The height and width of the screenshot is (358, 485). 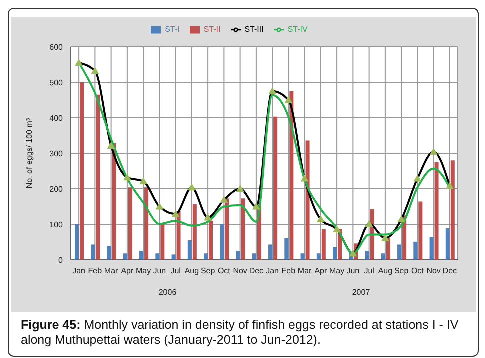 I want to click on y-tick-label: 0, so click(x=61, y=260).